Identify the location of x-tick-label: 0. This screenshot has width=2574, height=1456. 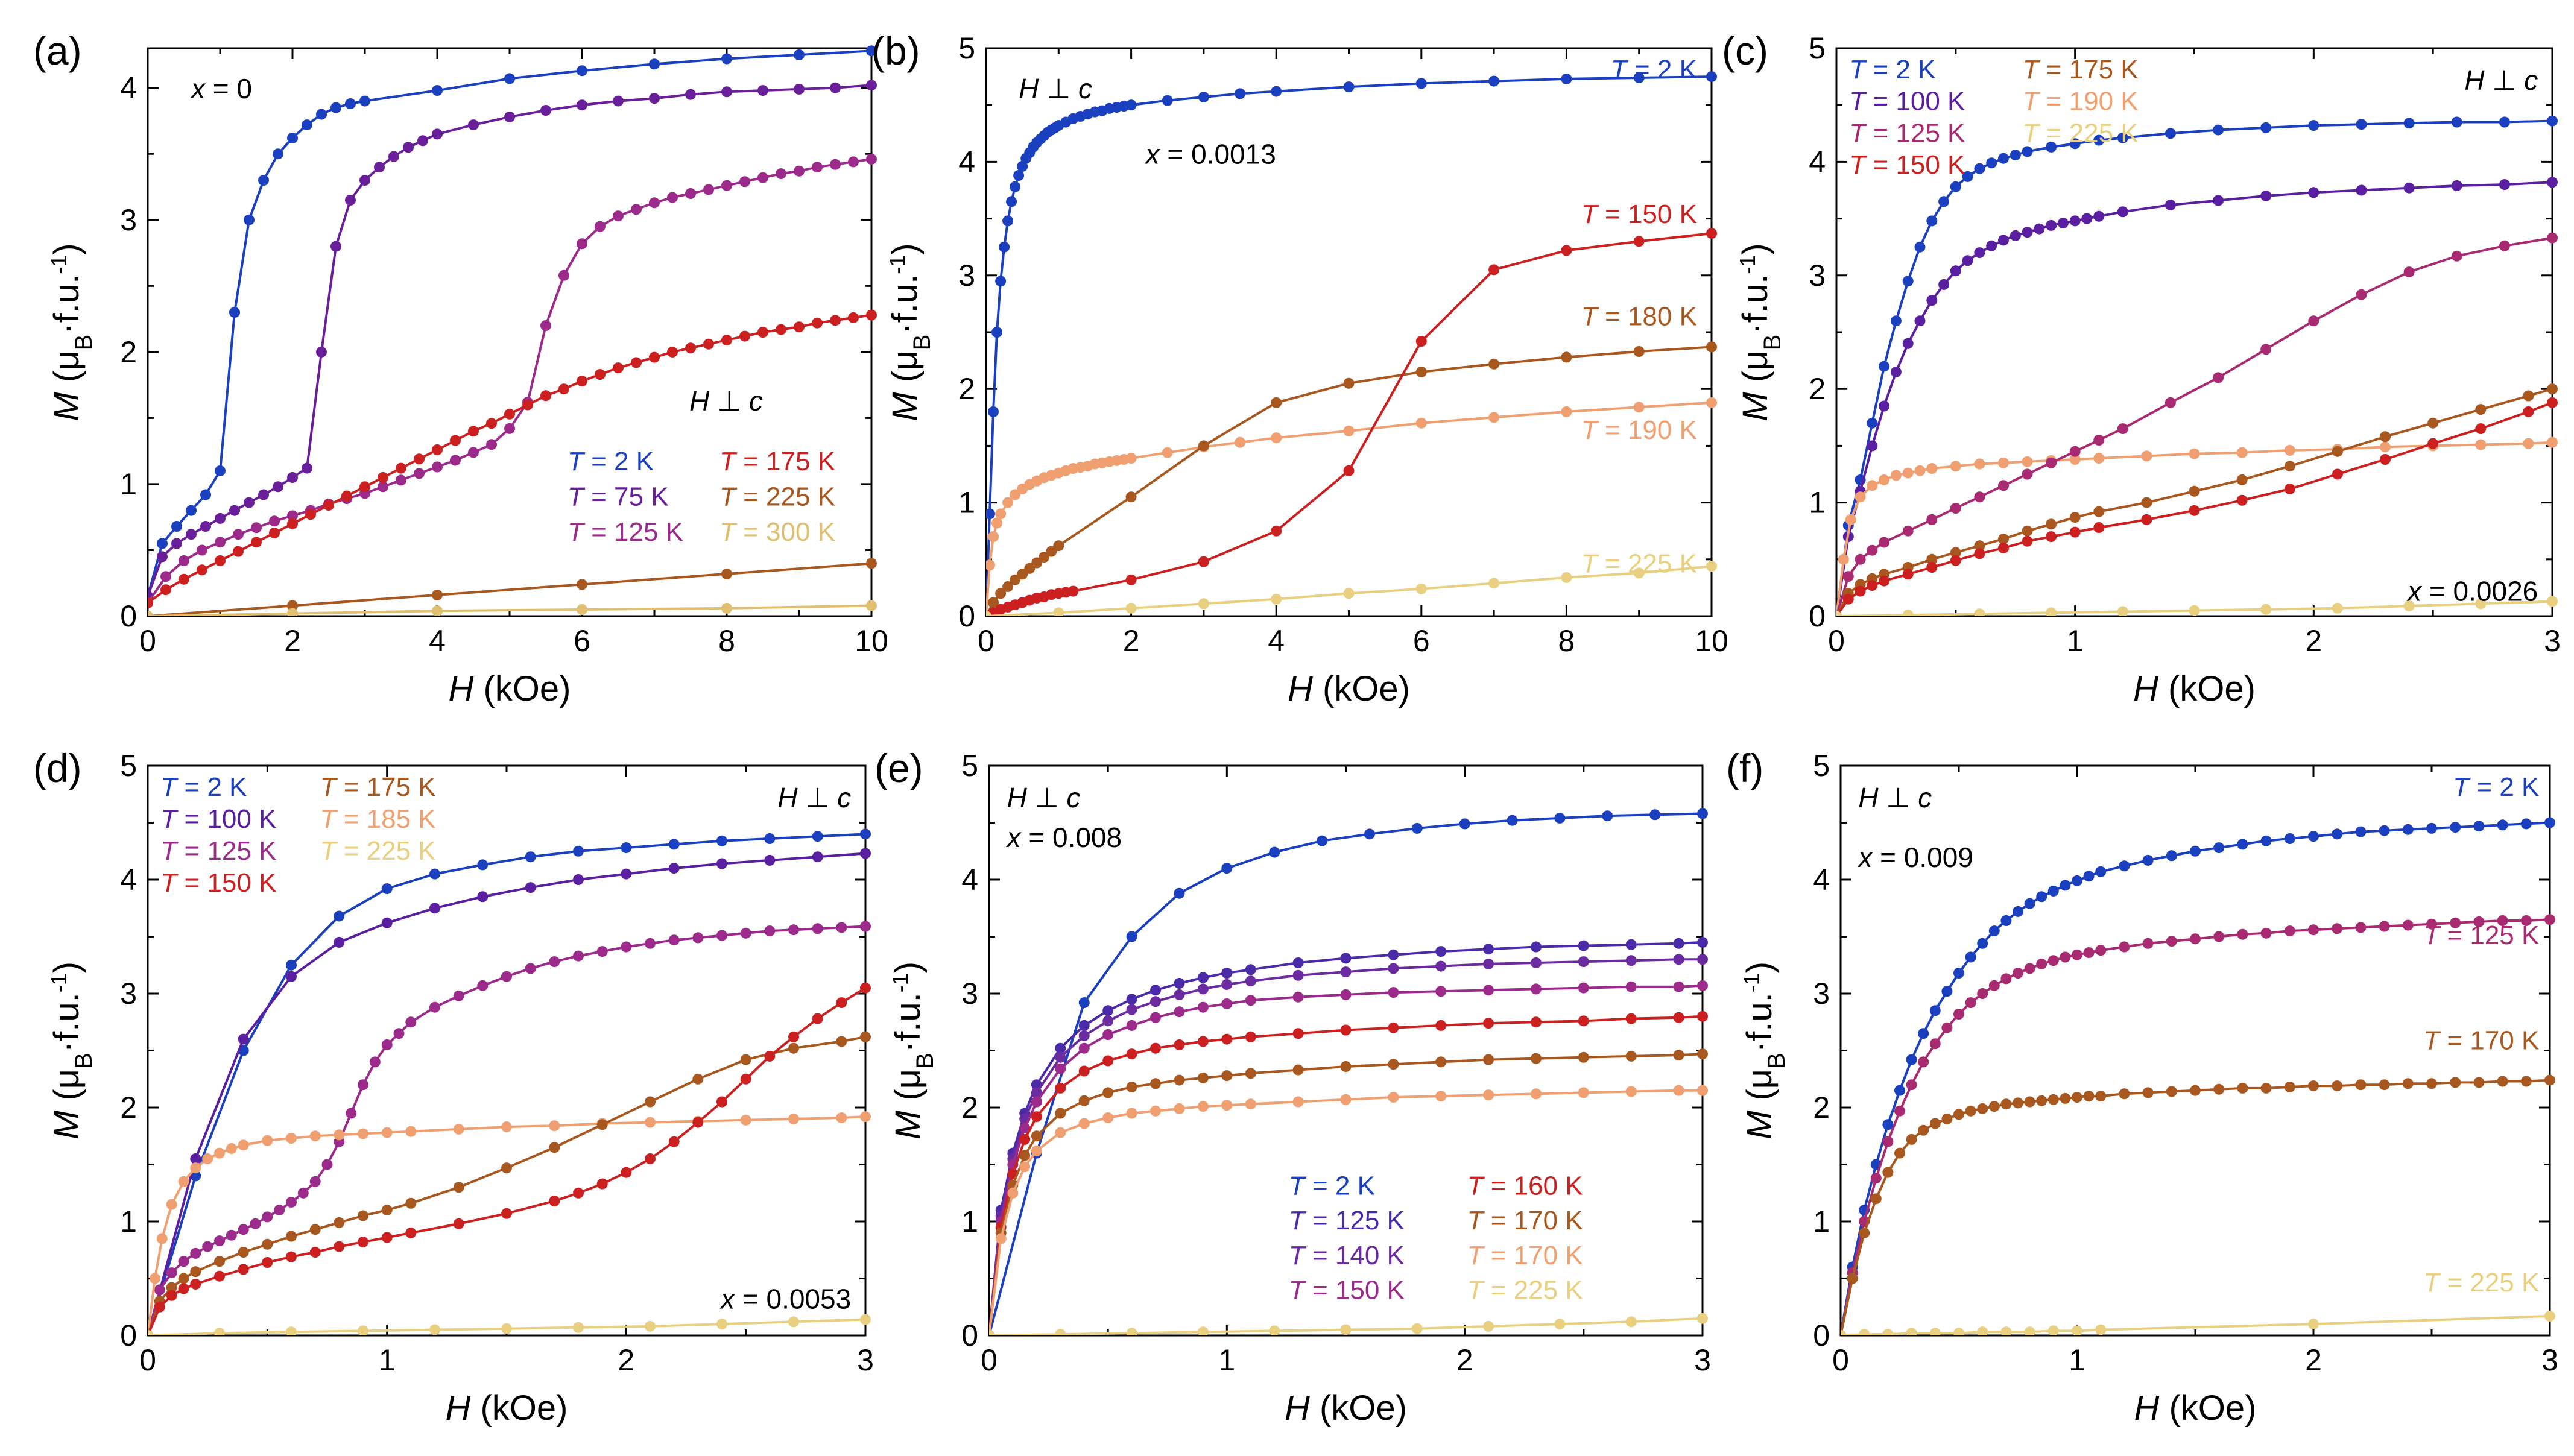
(147, 1360).